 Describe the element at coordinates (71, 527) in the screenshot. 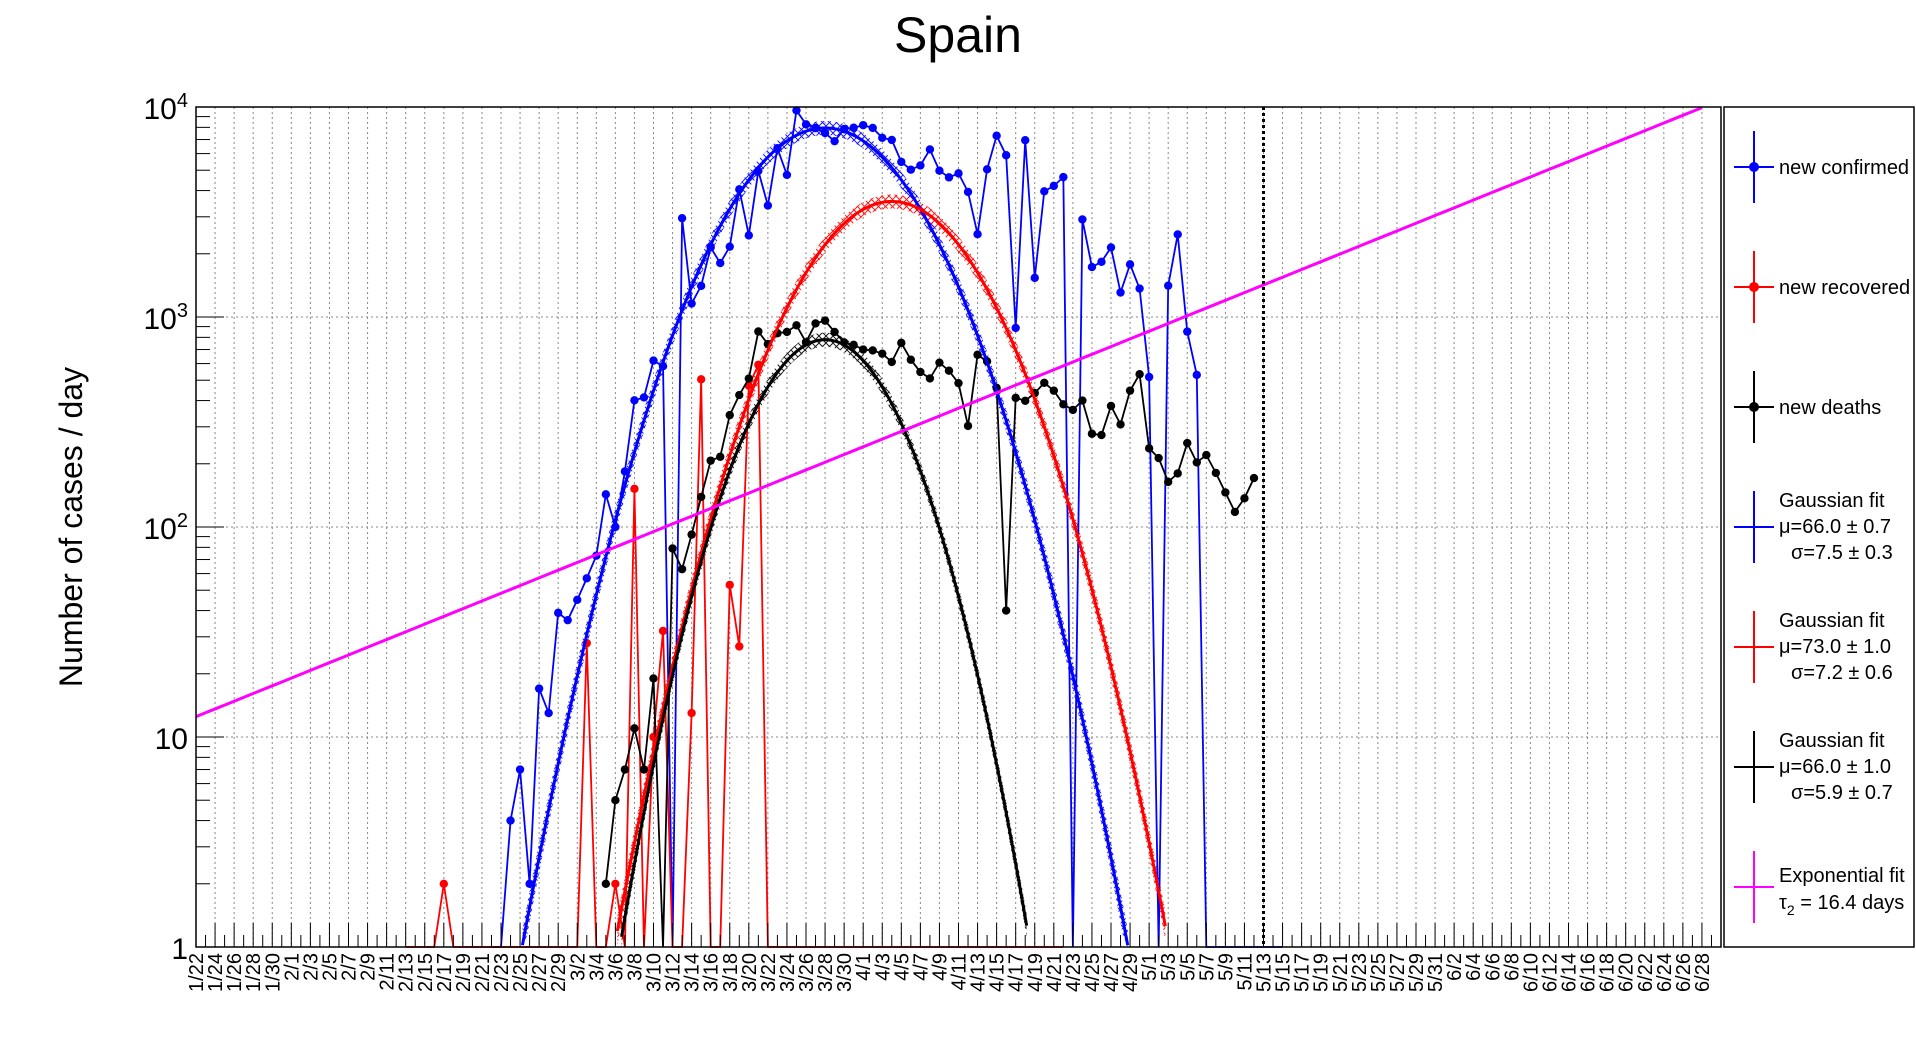

I see `y-axis-label: Number of cases / day` at that location.